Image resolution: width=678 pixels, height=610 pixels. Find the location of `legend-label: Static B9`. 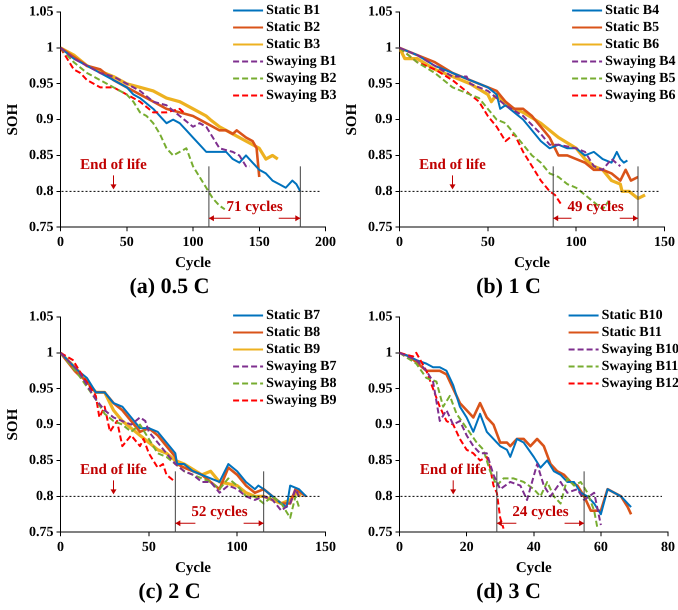

legend-label: Static B9 is located at coordinates (293, 350).